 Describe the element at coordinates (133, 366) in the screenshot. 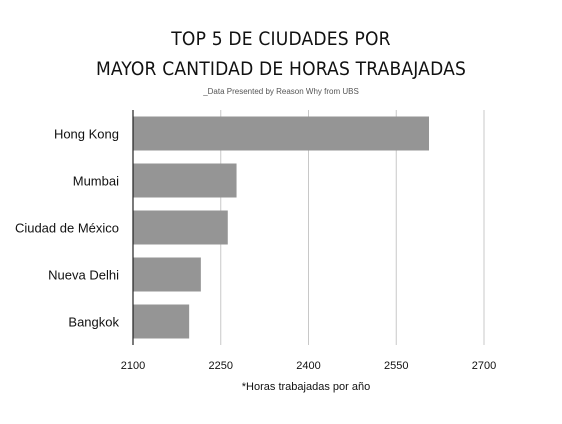

I see `x-tick-label: 2100` at that location.